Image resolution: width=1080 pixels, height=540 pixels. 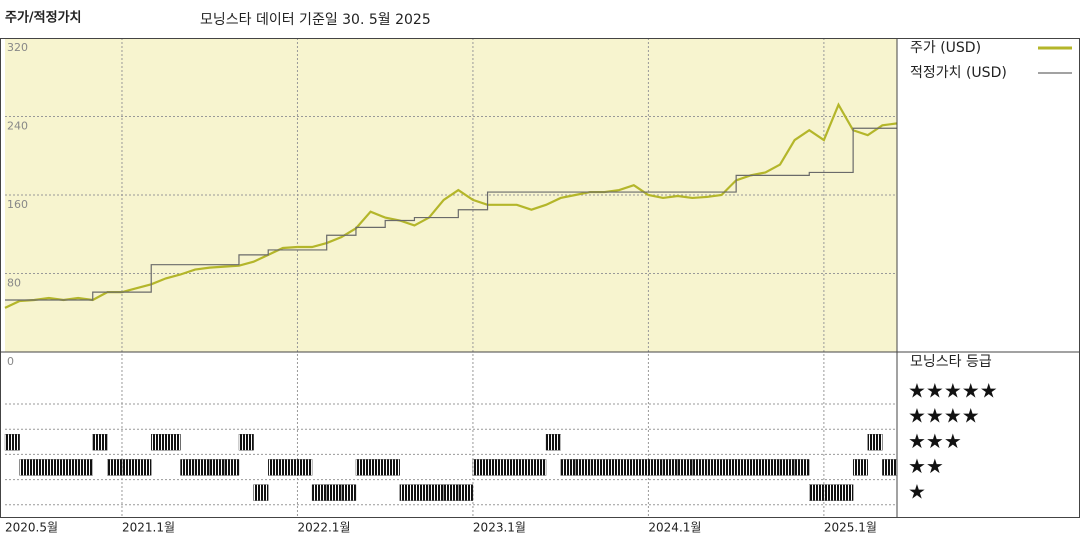 I want to click on rating-level-label: ★, so click(x=917, y=491).